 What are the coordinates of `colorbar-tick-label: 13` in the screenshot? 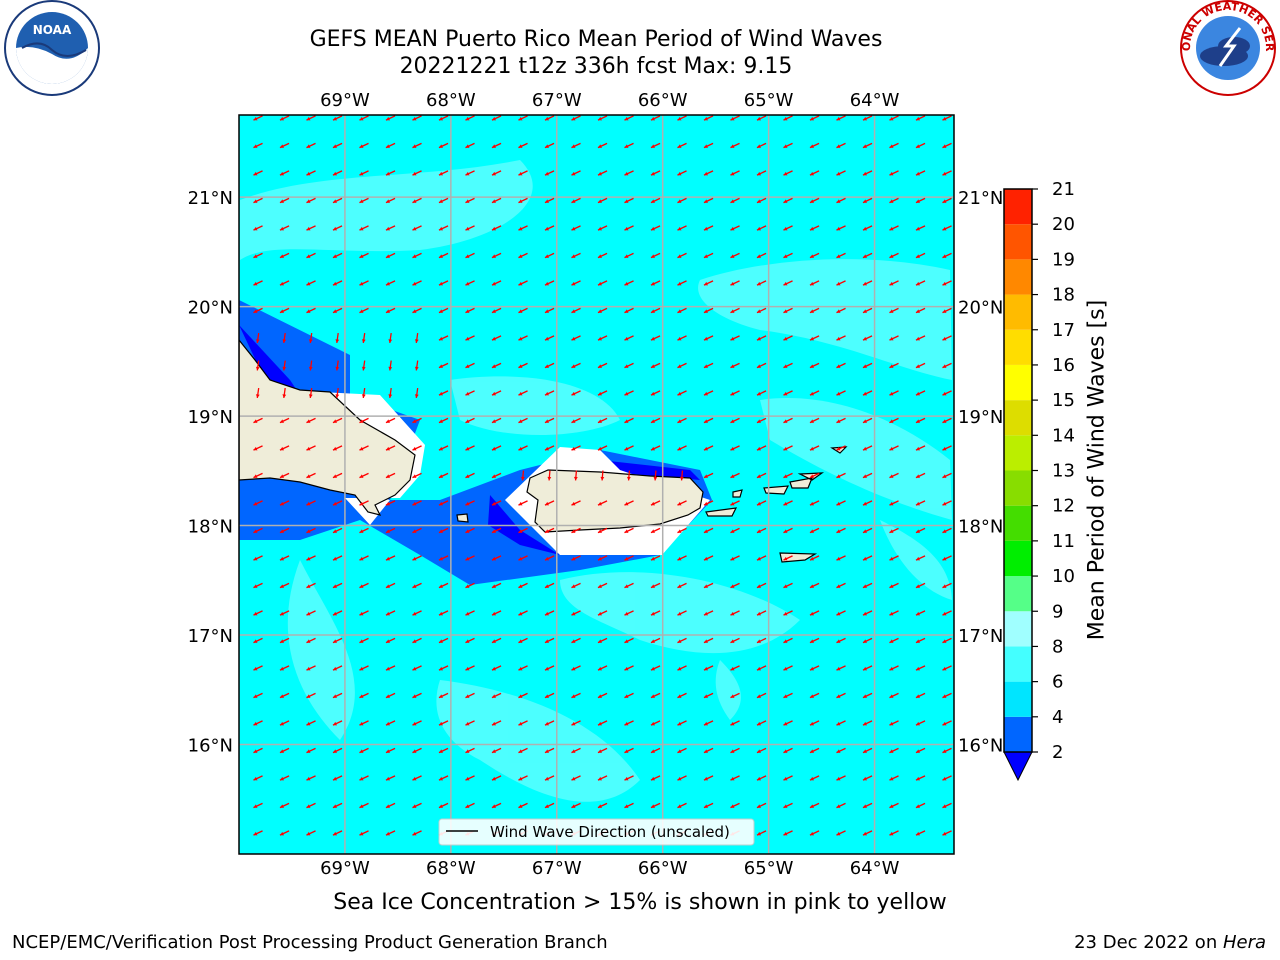 It's located at (1063, 471).